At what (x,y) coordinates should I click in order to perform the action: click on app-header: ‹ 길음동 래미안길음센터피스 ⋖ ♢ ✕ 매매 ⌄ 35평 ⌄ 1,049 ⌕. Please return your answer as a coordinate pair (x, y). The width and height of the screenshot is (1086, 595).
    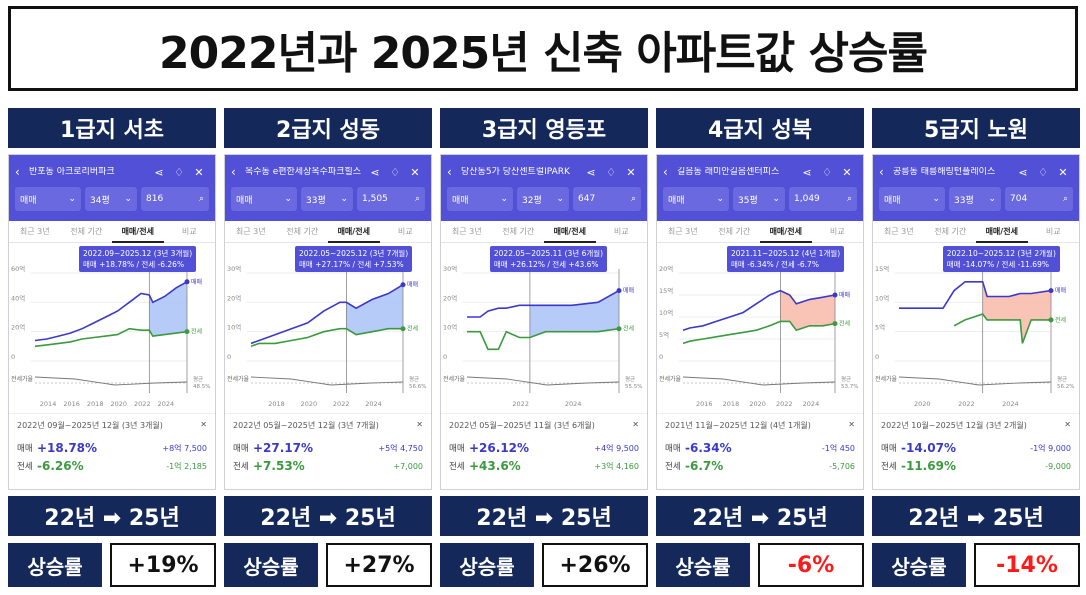
    Looking at the image, I should click on (760, 188).